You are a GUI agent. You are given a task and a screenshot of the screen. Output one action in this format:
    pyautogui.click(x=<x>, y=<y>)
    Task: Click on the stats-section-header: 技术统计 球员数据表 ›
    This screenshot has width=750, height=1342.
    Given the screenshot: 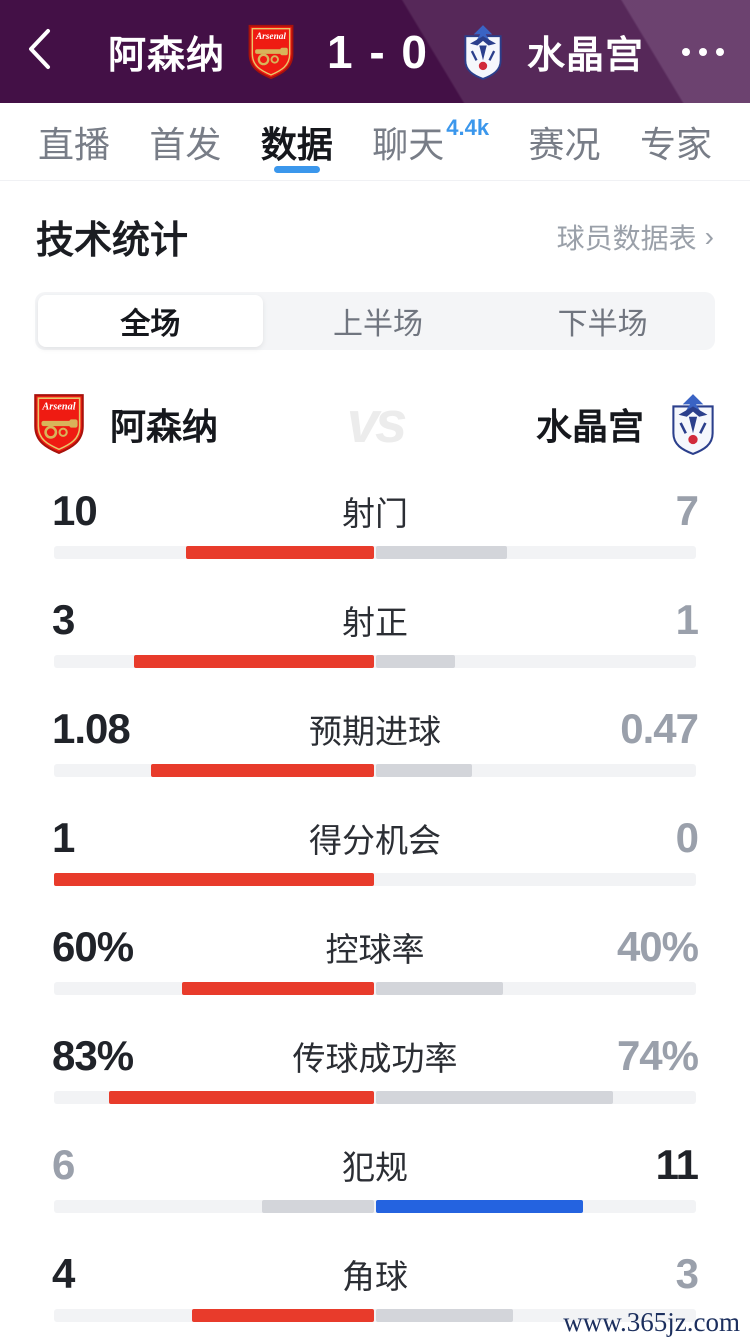 What is the action you would take?
    pyautogui.click(x=375, y=236)
    